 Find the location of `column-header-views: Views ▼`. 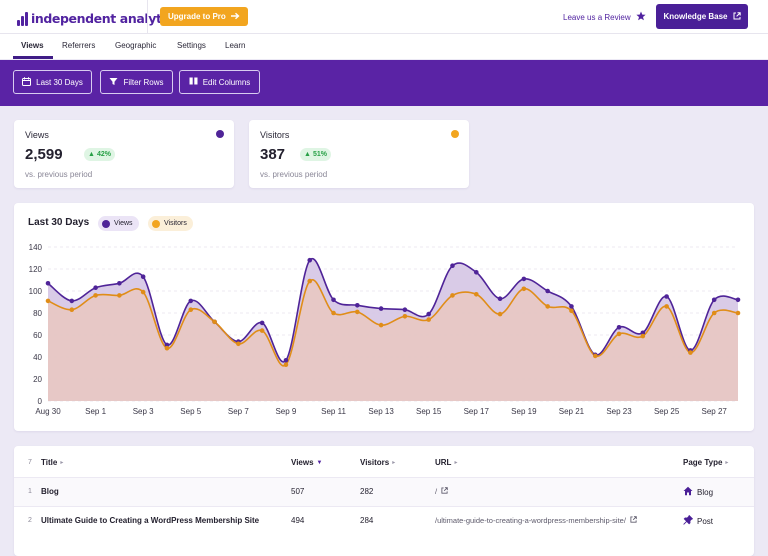

column-header-views: Views ▼ is located at coordinates (307, 462).